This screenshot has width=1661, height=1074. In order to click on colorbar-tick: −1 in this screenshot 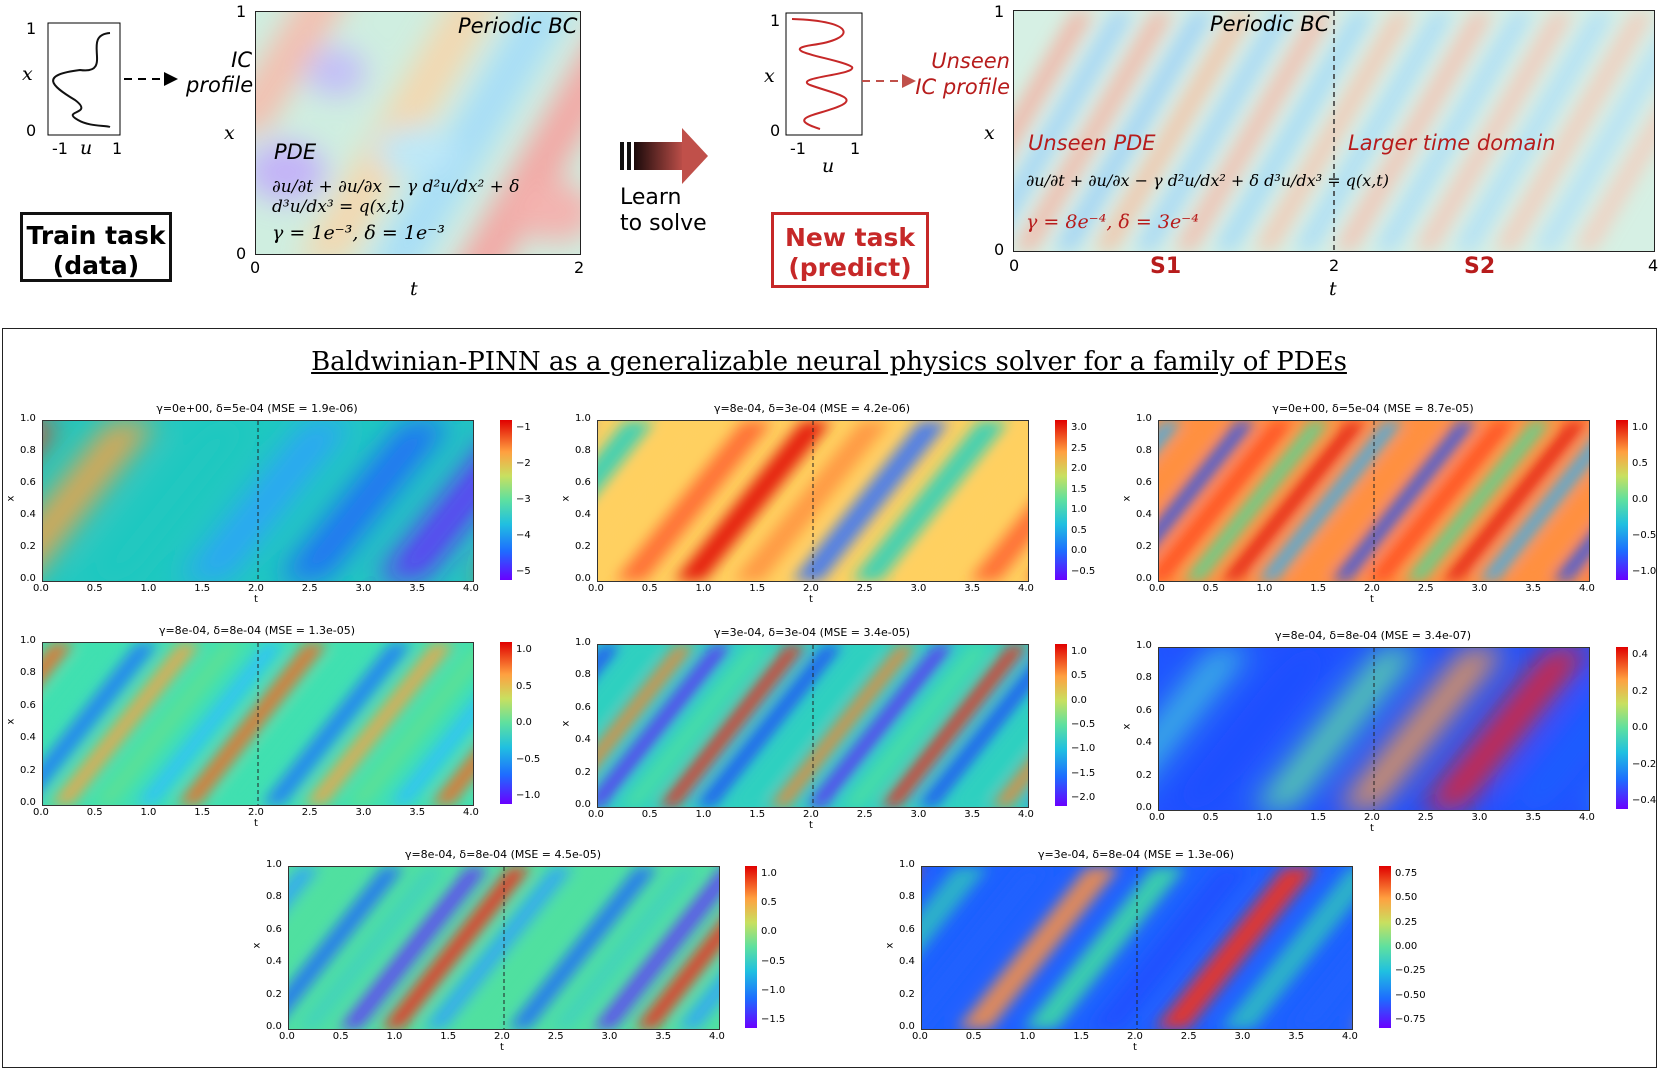, I will do `click(523, 427)`.